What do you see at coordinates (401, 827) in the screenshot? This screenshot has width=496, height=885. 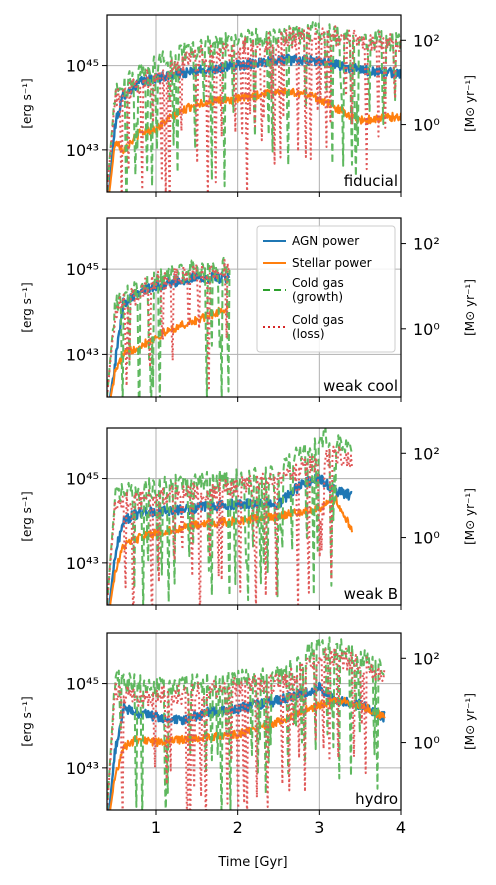 I see `x-tick-label: 4` at bounding box center [401, 827].